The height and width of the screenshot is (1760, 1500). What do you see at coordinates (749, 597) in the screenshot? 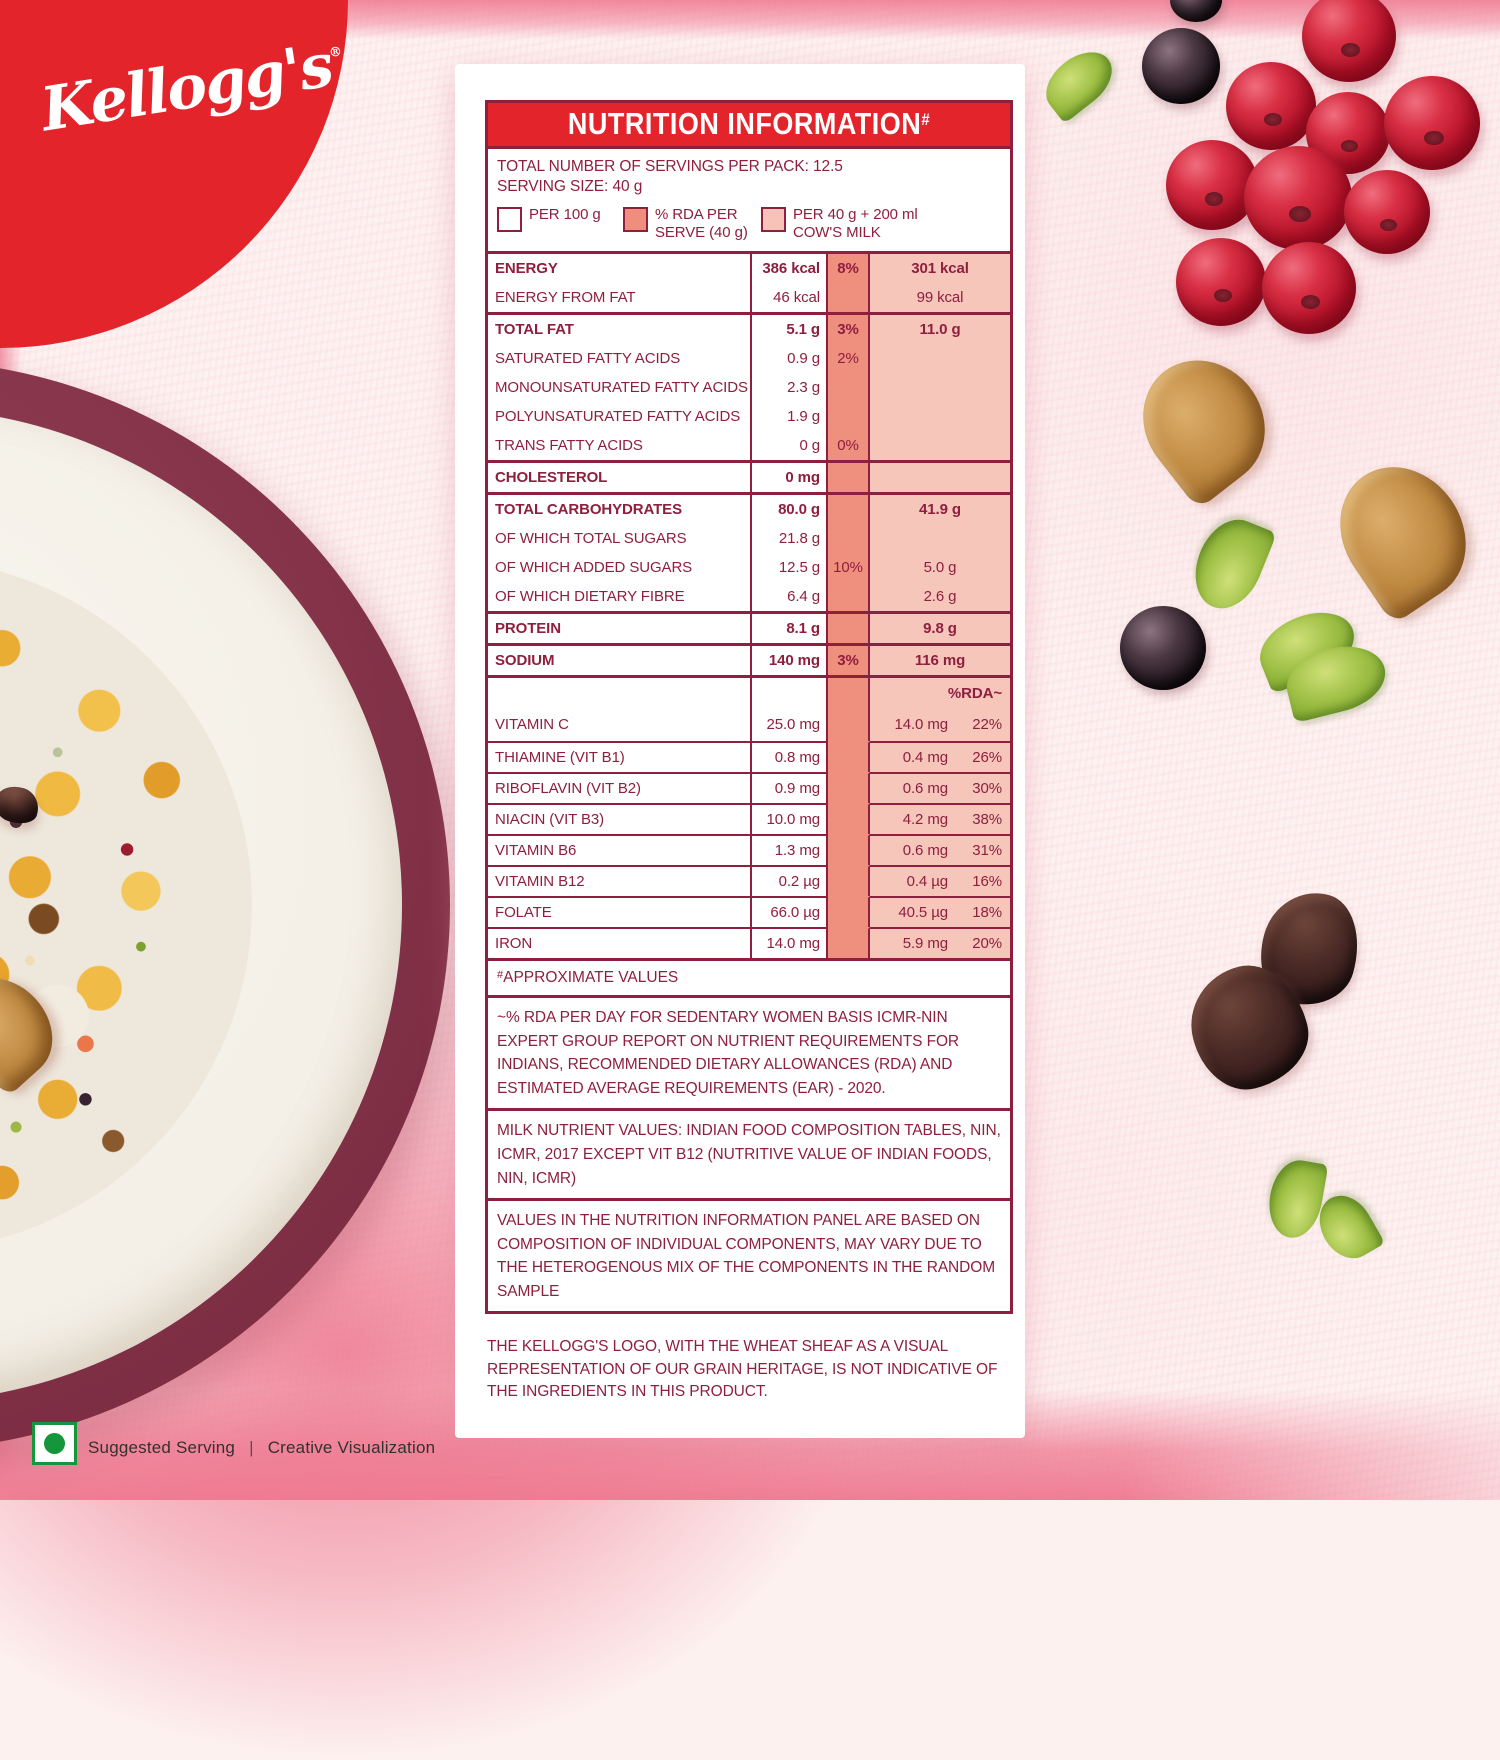
I see `table-row: OF WHICH DIETARY FIBRE 6.4 g 2.6 g` at bounding box center [749, 597].